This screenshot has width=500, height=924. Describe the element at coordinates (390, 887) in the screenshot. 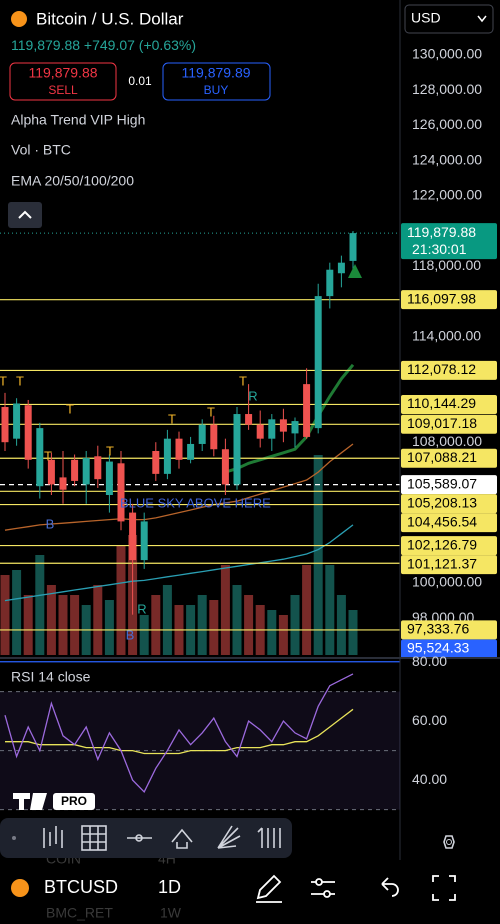

I see `undo-icon` at that location.